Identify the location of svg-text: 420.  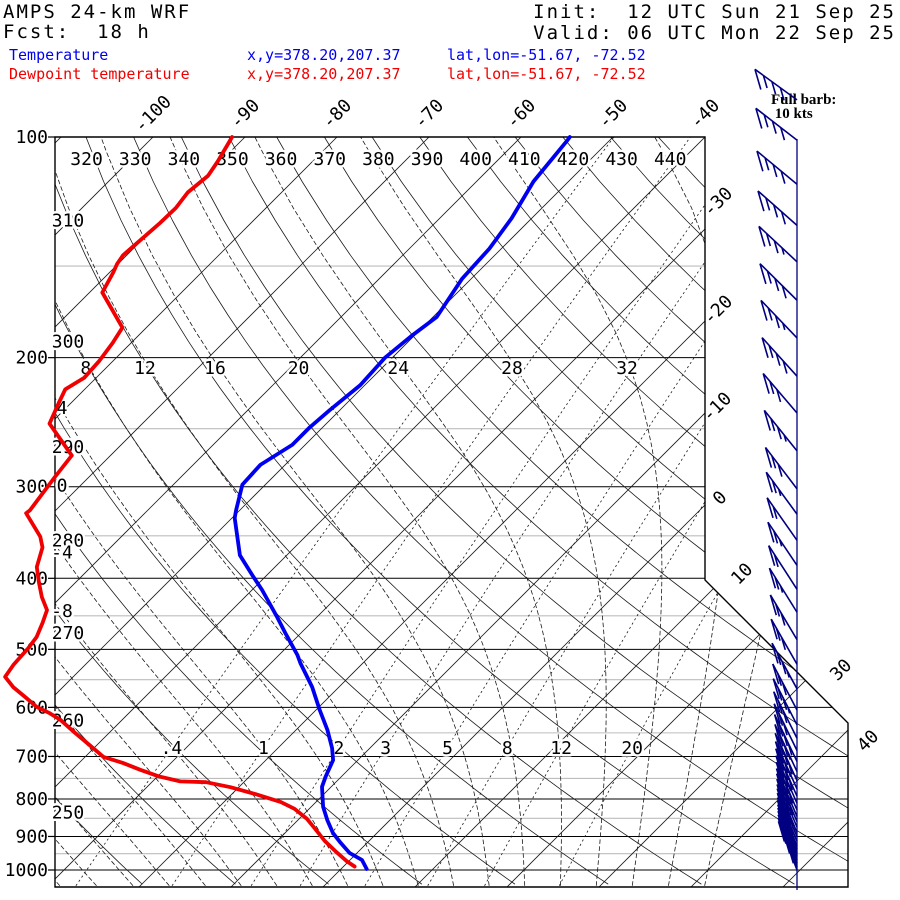
(573, 159).